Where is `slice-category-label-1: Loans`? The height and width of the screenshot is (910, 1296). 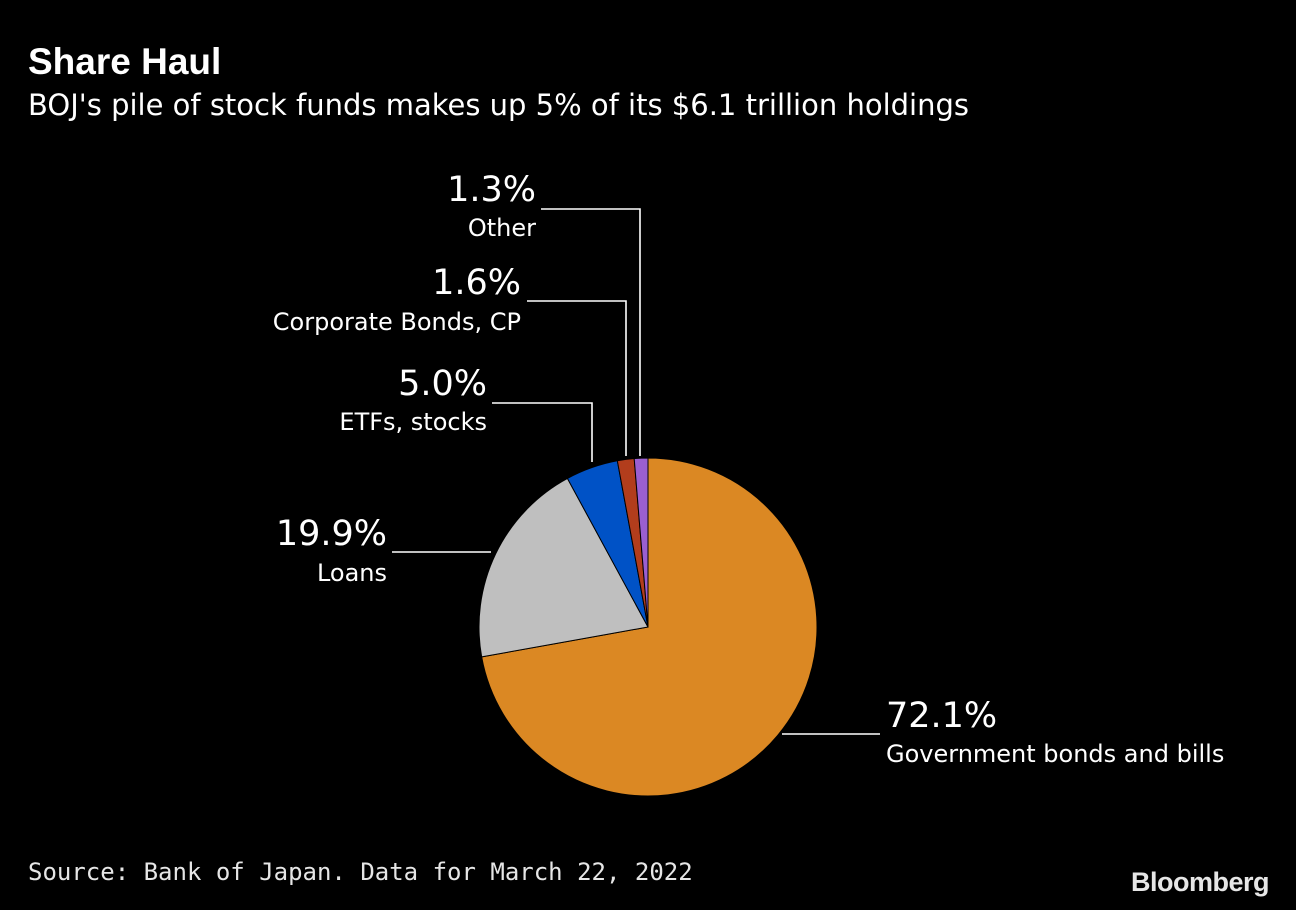
slice-category-label-1: Loans is located at coordinates (352, 573).